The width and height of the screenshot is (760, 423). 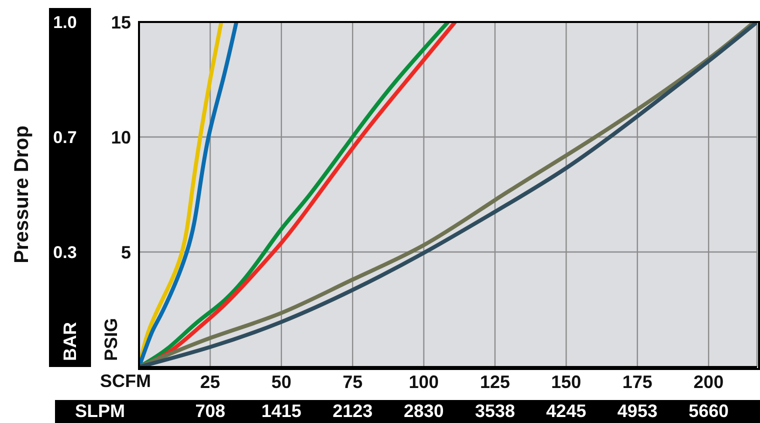 What do you see at coordinates (125, 252) in the screenshot?
I see `y-tick-label: 5` at bounding box center [125, 252].